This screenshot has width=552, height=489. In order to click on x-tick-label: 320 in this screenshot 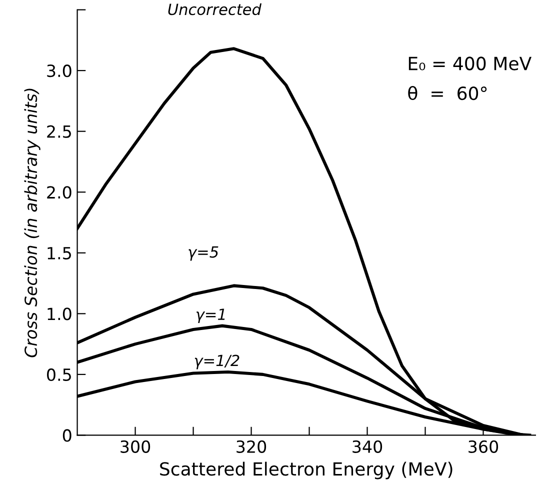, I will do `click(251, 446)`.